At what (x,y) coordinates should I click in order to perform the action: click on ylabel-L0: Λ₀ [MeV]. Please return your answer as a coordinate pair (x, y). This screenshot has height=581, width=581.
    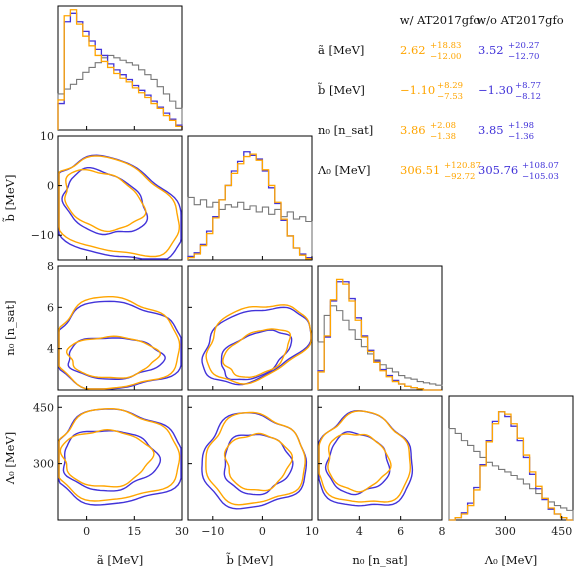
    Looking at the image, I should click on (10, 458).